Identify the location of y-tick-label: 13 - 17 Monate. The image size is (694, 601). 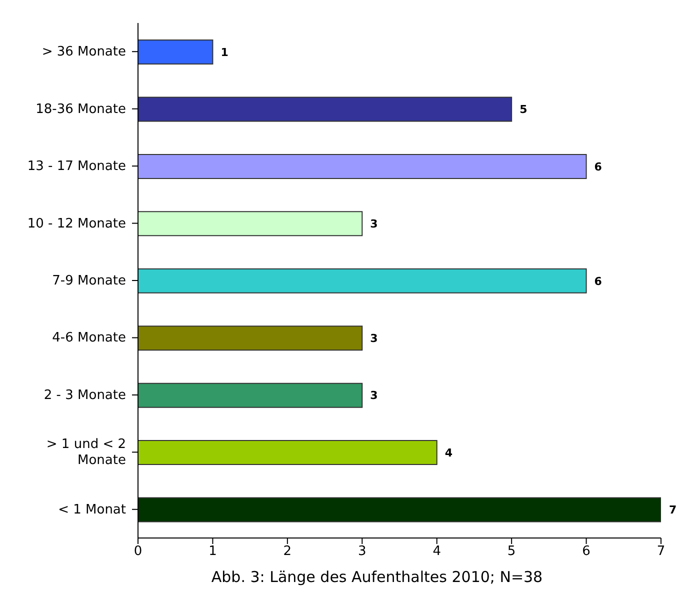
(76, 166).